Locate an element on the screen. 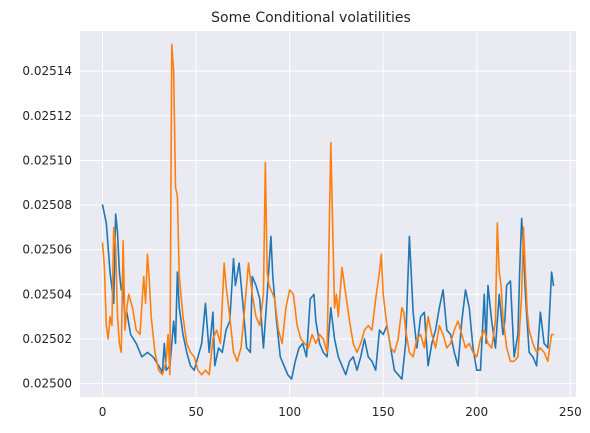  y-tick-label: 0.02502 is located at coordinates (47, 339).